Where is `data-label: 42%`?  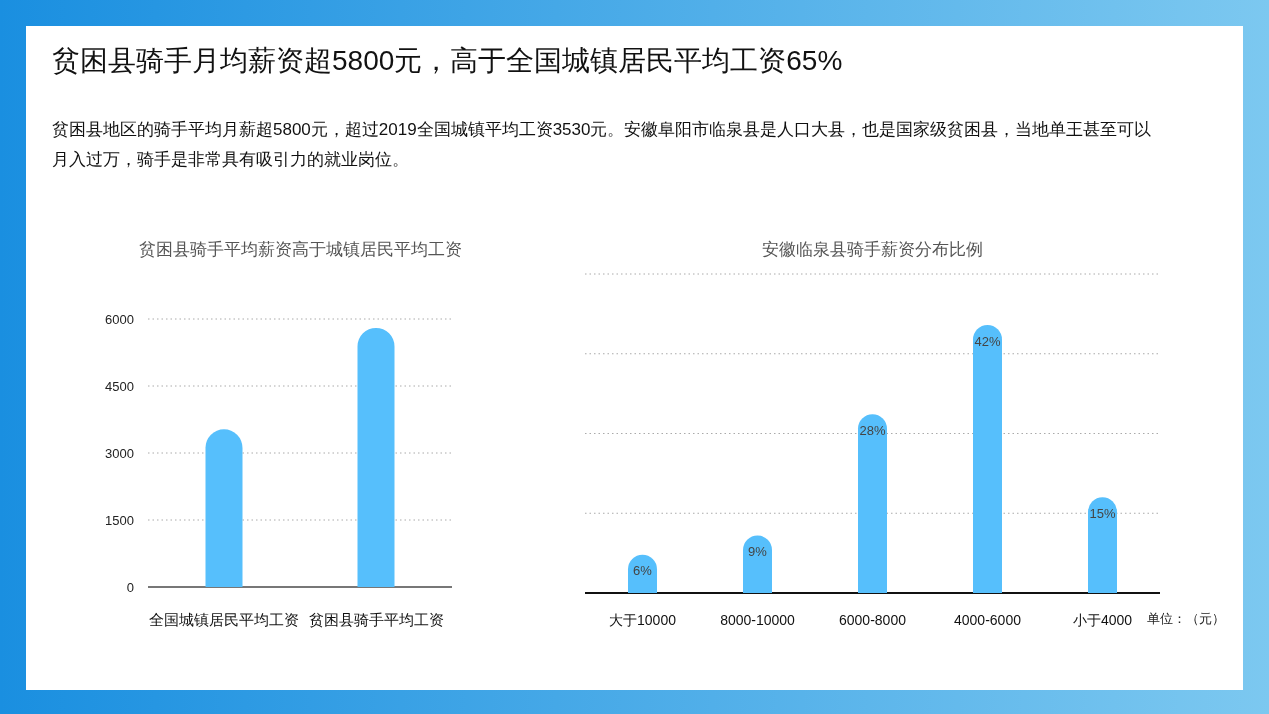 data-label: 42% is located at coordinates (987, 341).